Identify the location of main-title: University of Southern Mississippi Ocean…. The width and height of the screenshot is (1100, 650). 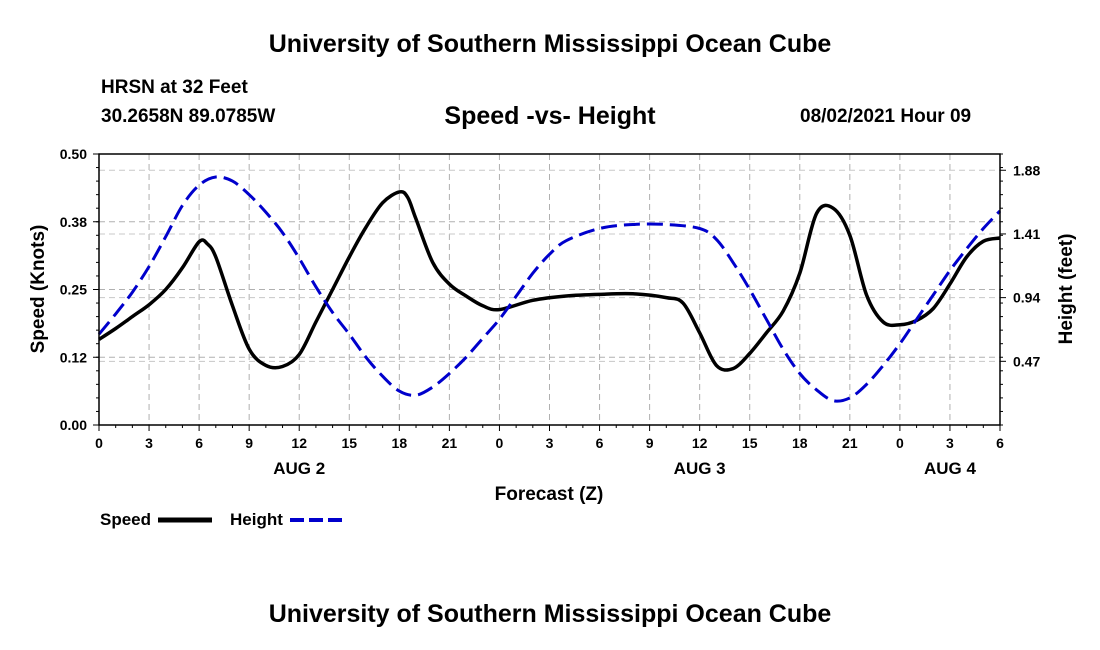
(550, 44).